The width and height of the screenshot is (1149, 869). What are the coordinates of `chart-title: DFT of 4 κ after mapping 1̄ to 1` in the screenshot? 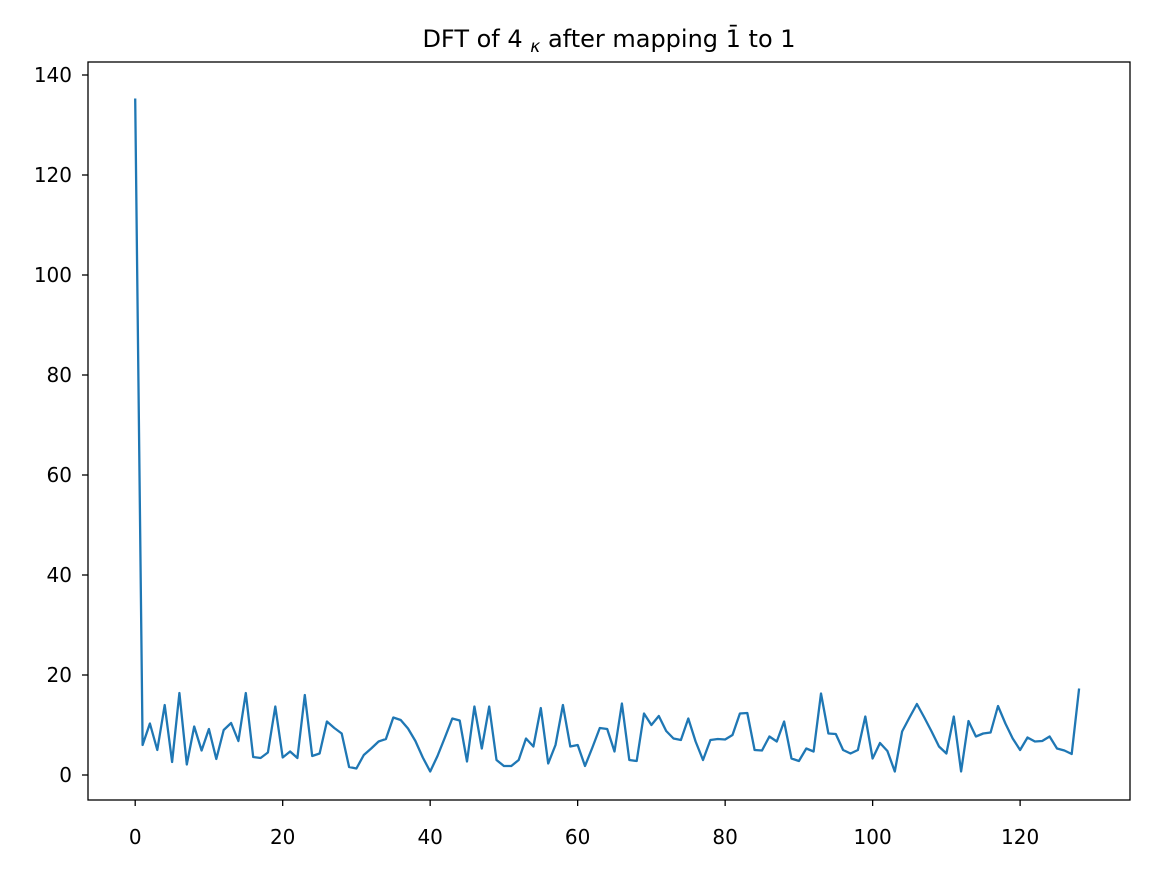 It's located at (608, 41).